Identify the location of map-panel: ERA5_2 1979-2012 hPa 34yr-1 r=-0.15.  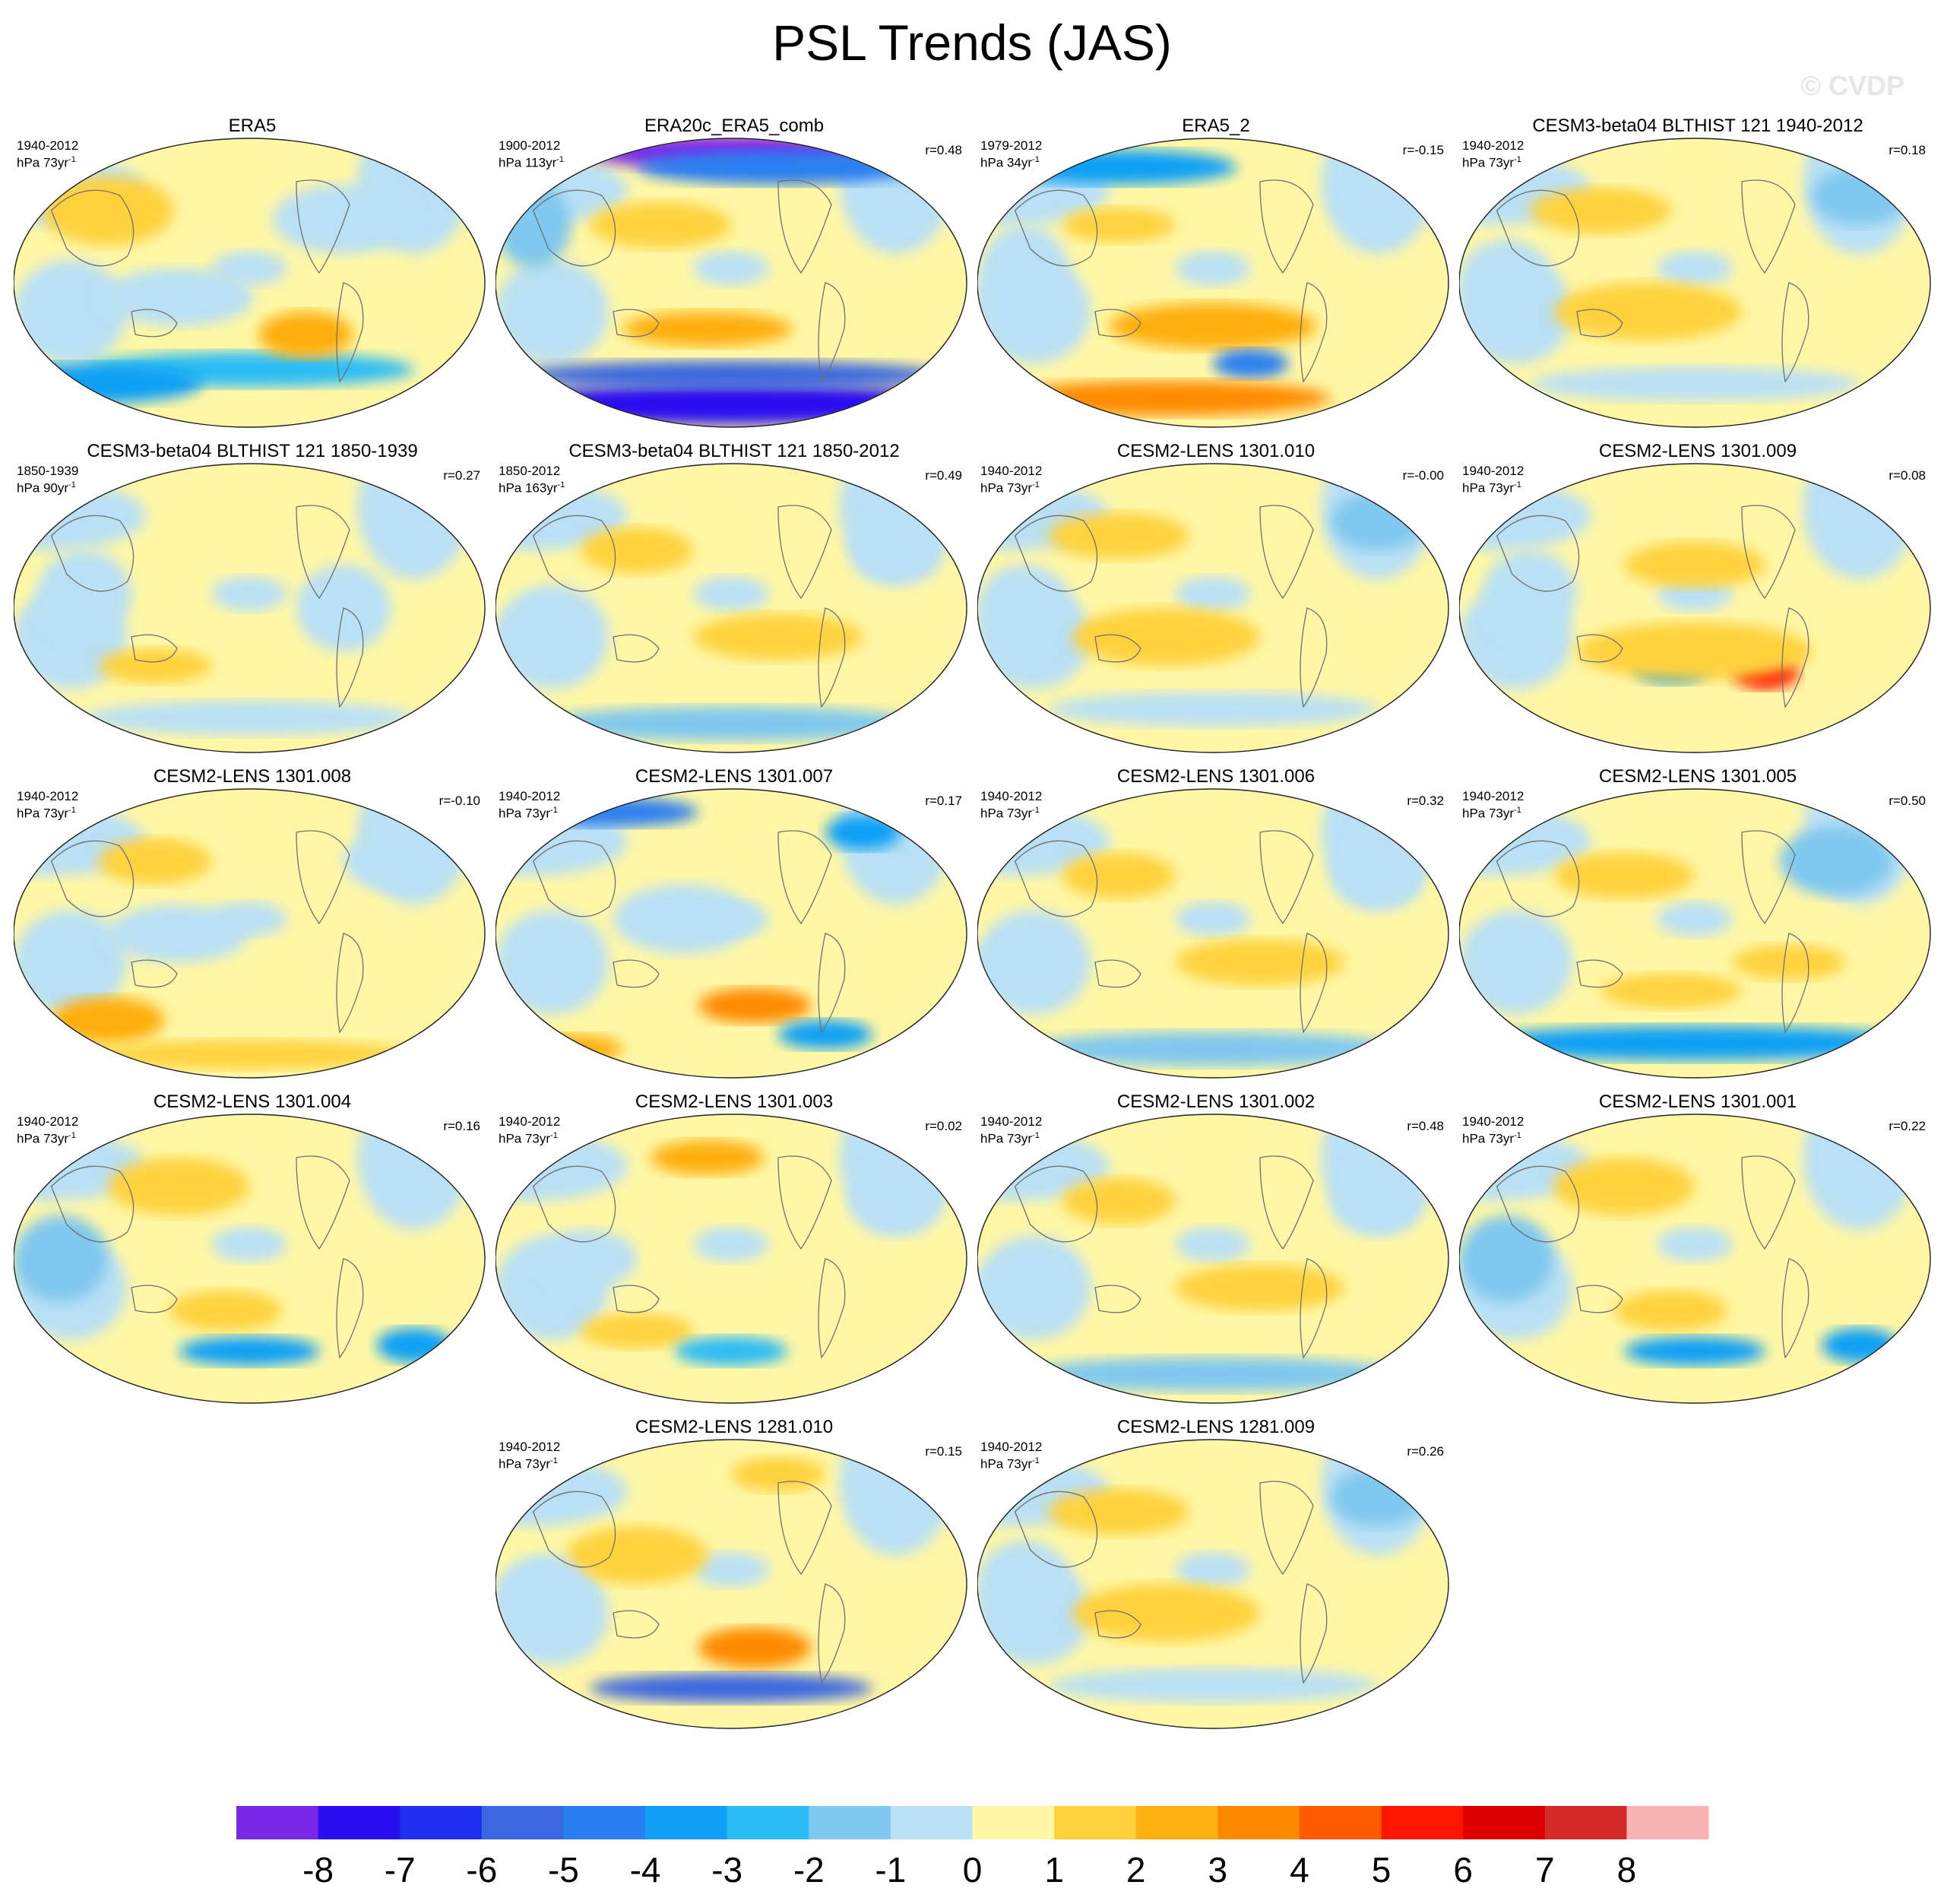
(1216, 275).